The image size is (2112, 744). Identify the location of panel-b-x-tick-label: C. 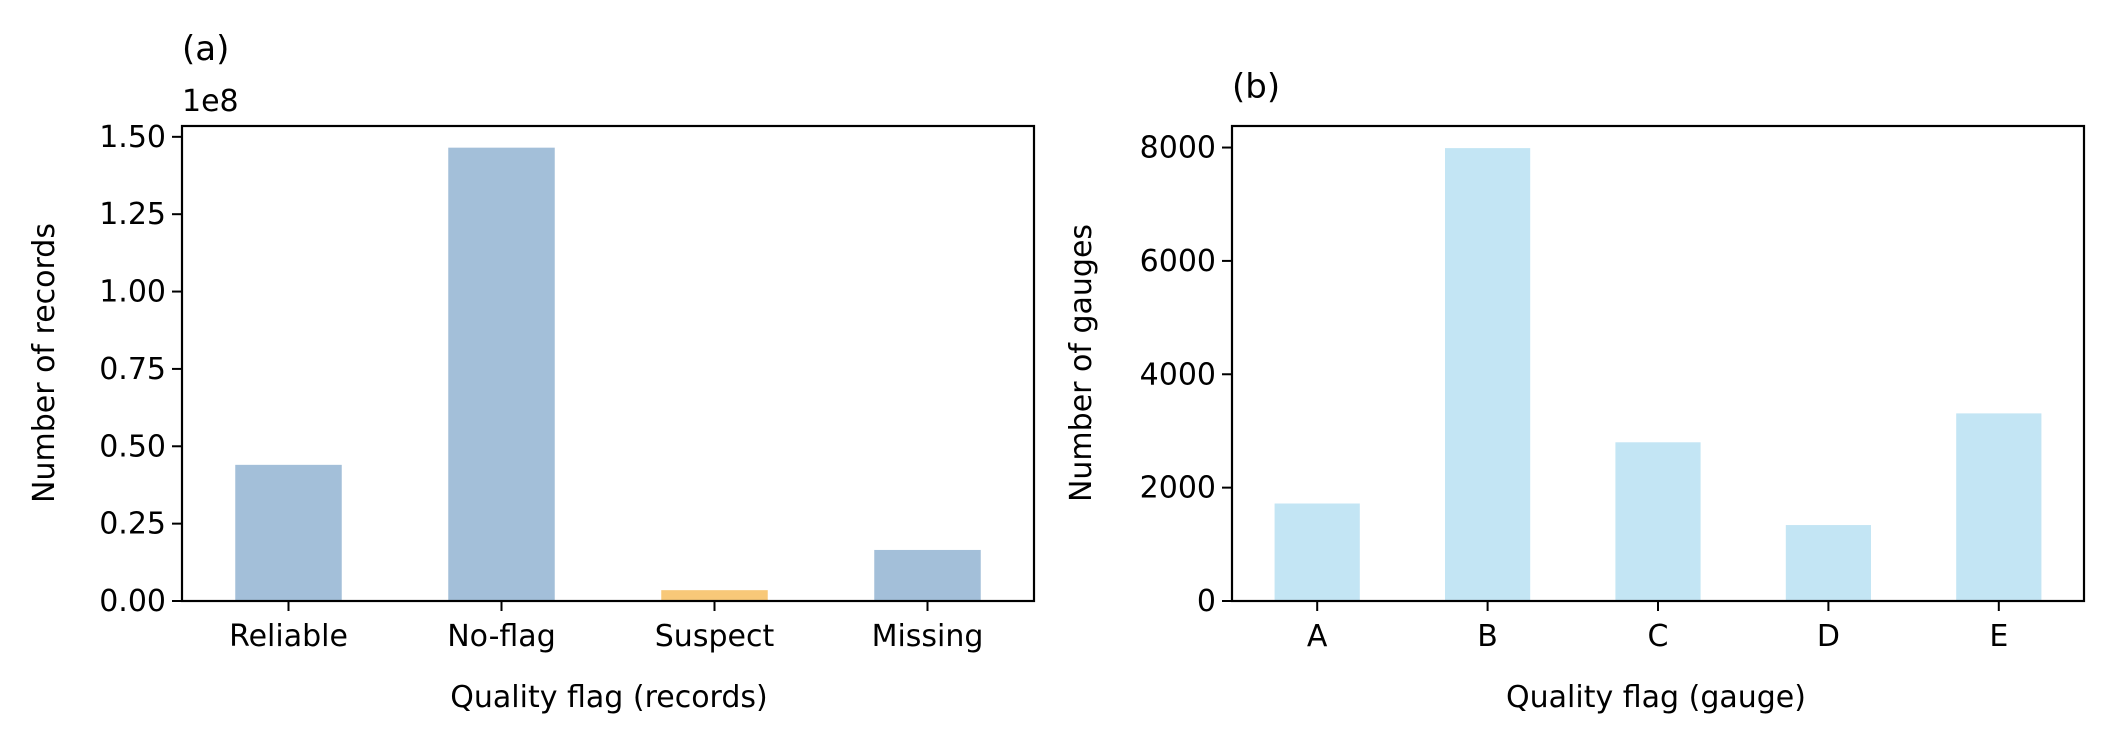
(1658, 636).